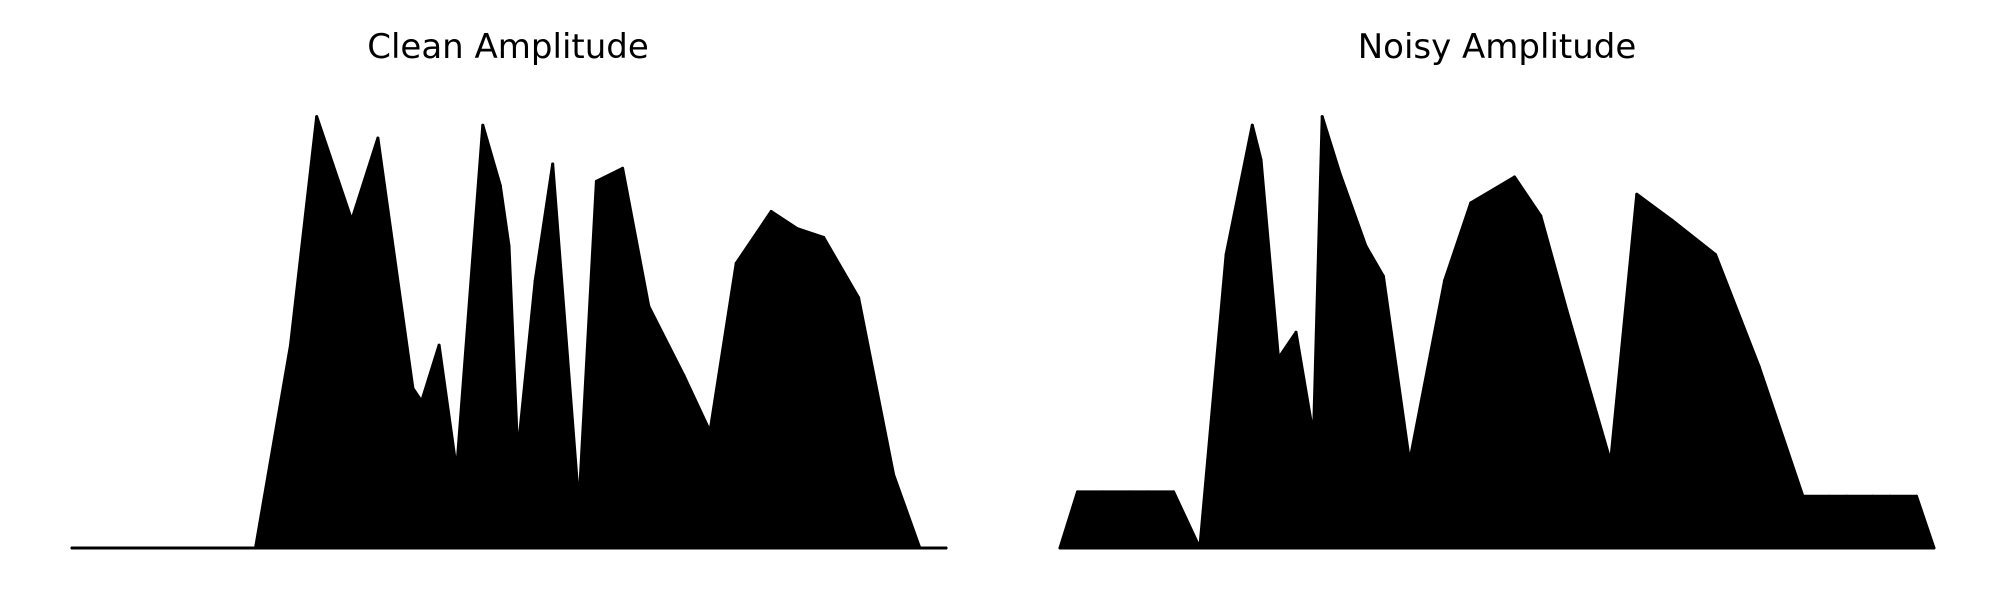  I want to click on clean-amplitude-title: Clean Amplitude, so click(508, 47).